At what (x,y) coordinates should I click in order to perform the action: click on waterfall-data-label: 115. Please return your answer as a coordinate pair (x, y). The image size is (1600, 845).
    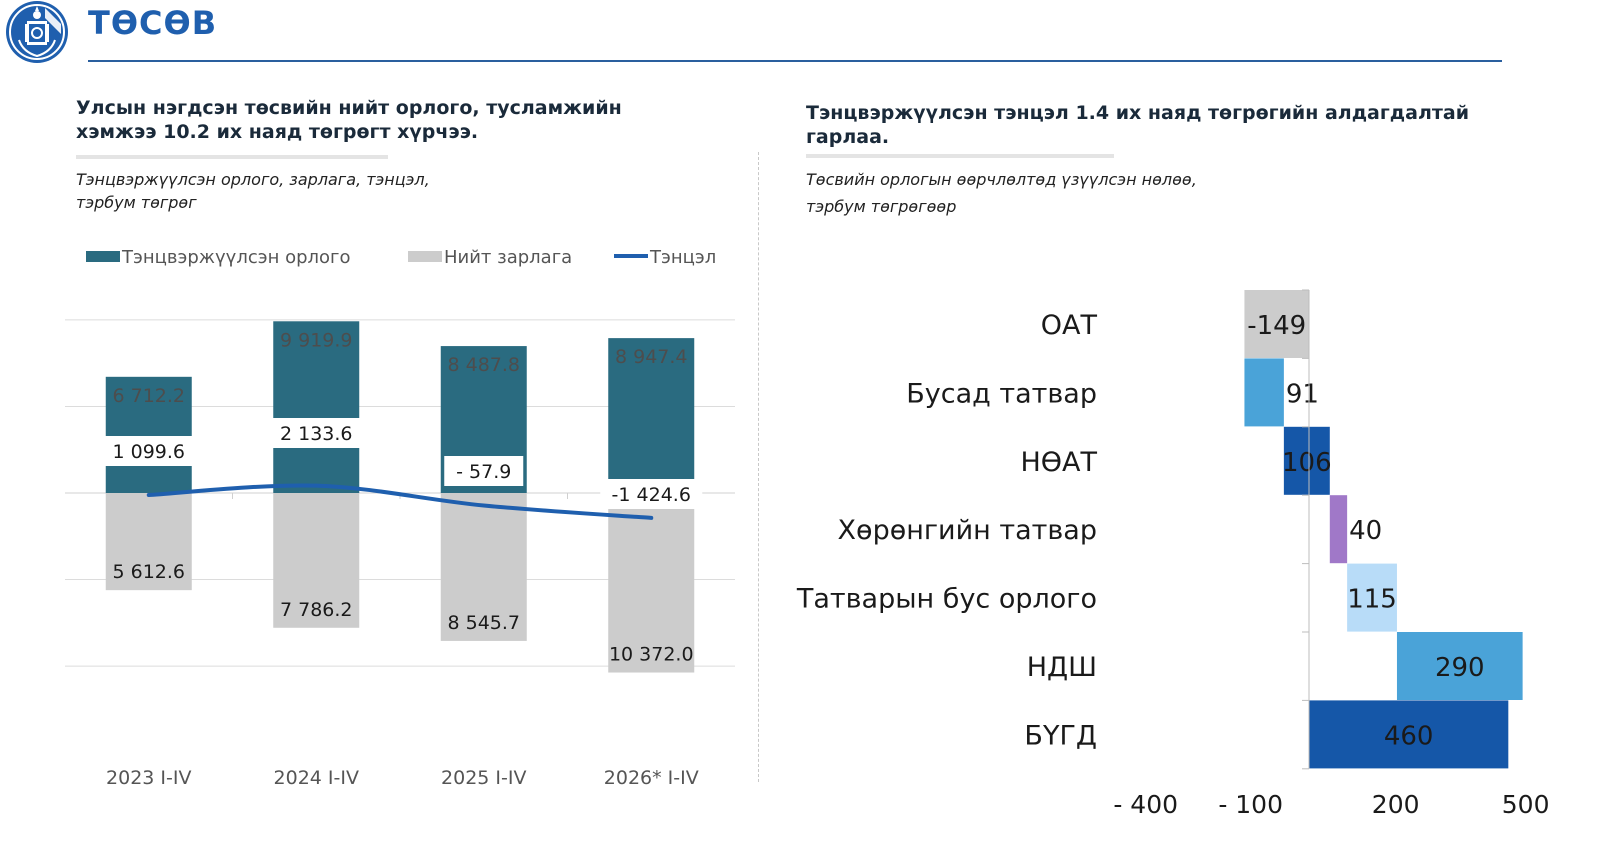
    Looking at the image, I should click on (1372, 600).